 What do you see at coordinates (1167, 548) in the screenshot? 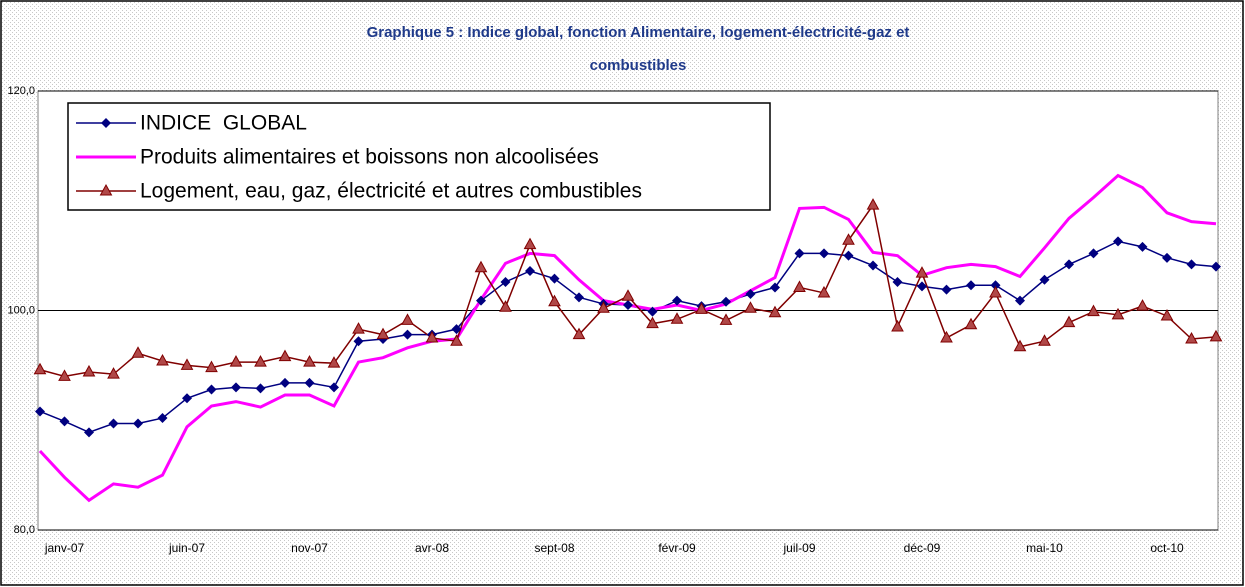
I see `x-tick-label: oct-10` at bounding box center [1167, 548].